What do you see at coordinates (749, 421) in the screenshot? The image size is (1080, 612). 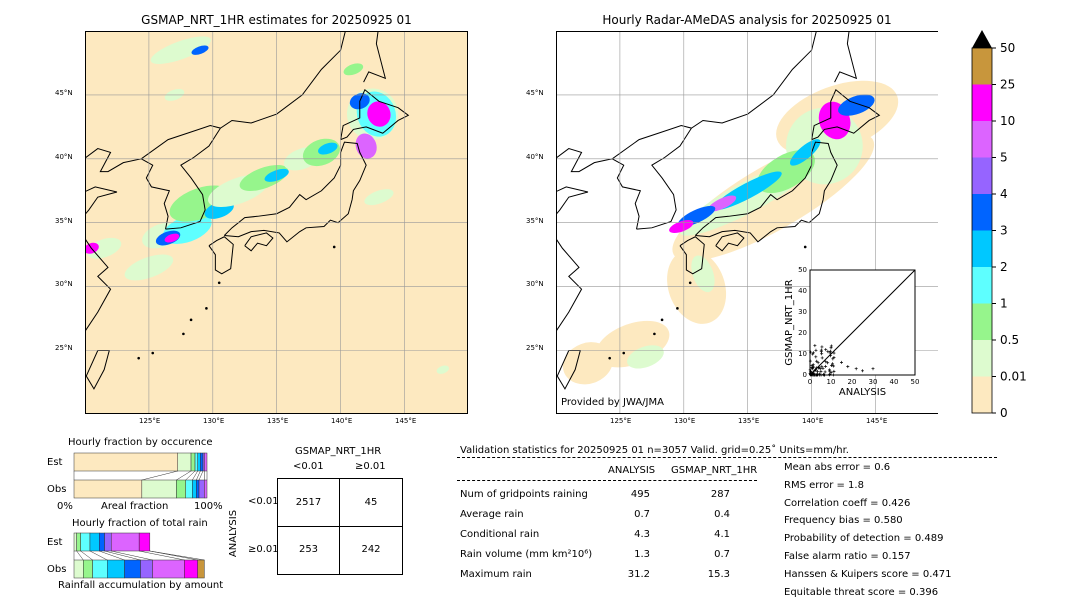 I see `lon-tick-label: 135°E` at bounding box center [749, 421].